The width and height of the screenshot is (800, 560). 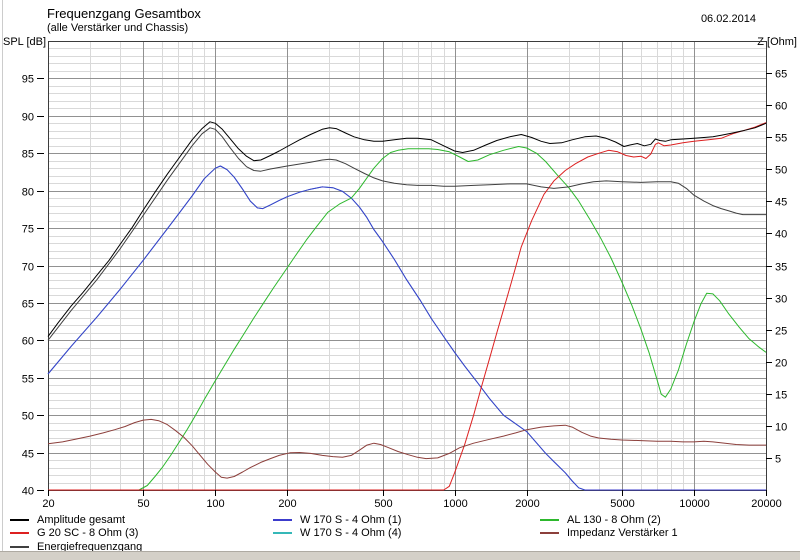 I want to click on svg-text: 70, so click(x=28, y=268).